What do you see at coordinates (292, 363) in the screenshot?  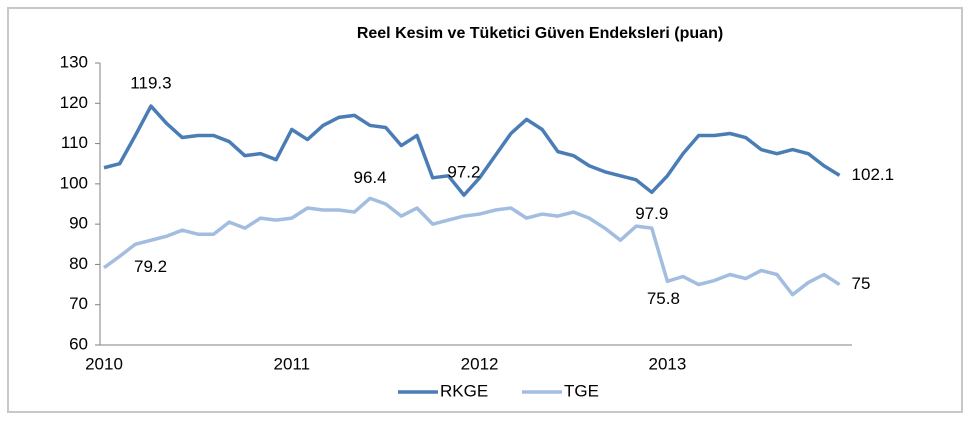 I see `x-tick-label: 2011` at bounding box center [292, 363].